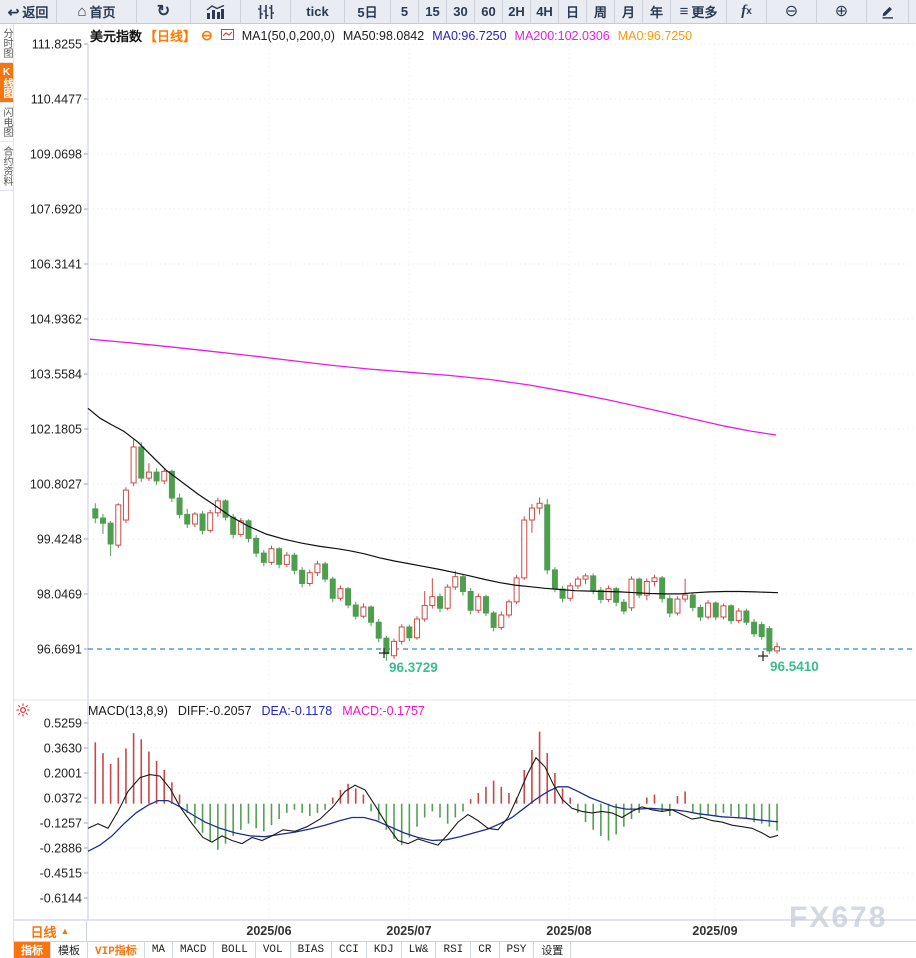  I want to click on toolbar-tick-button: tick, so click(318, 11).